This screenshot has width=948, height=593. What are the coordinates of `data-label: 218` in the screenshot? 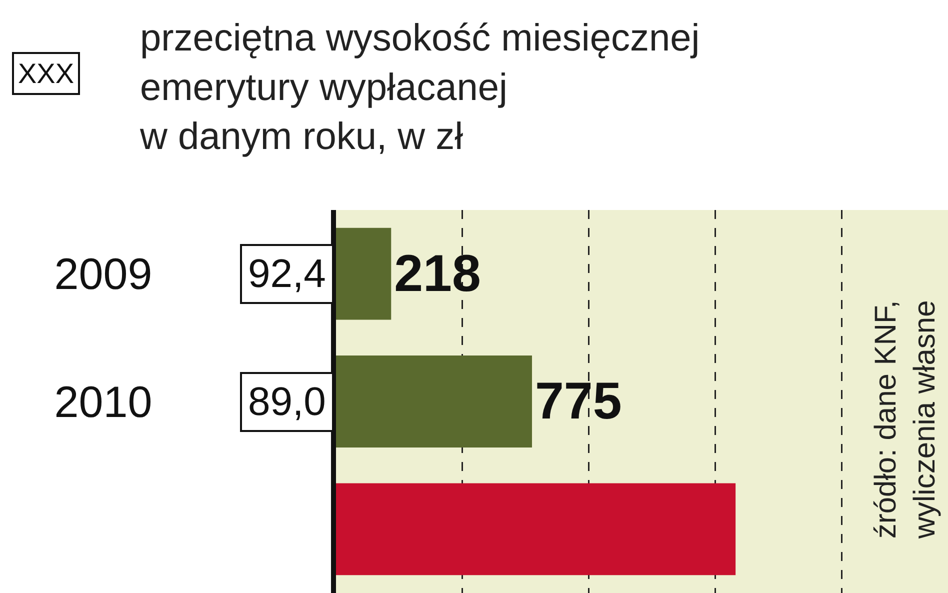 It's located at (437, 273).